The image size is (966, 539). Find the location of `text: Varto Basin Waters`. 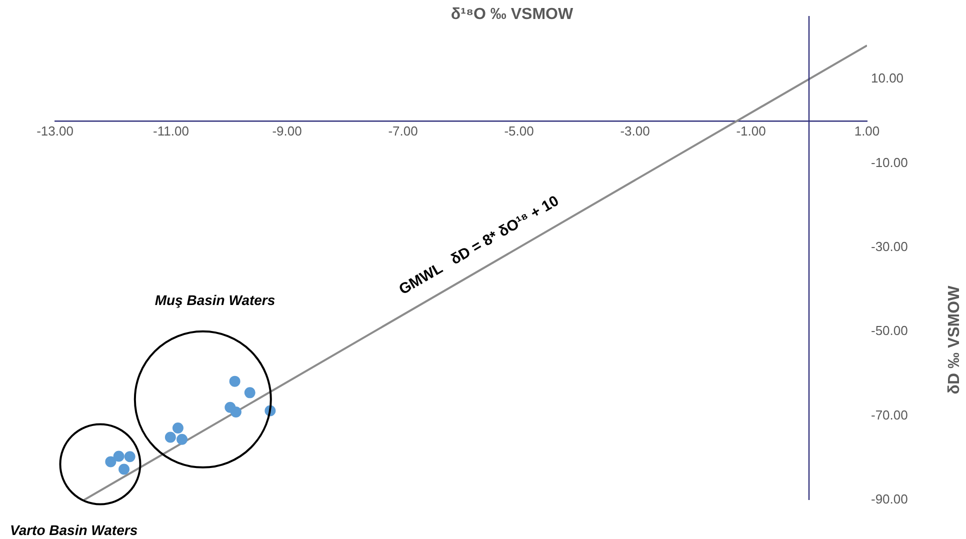

text: Varto Basin Waters is located at coordinates (74, 530).